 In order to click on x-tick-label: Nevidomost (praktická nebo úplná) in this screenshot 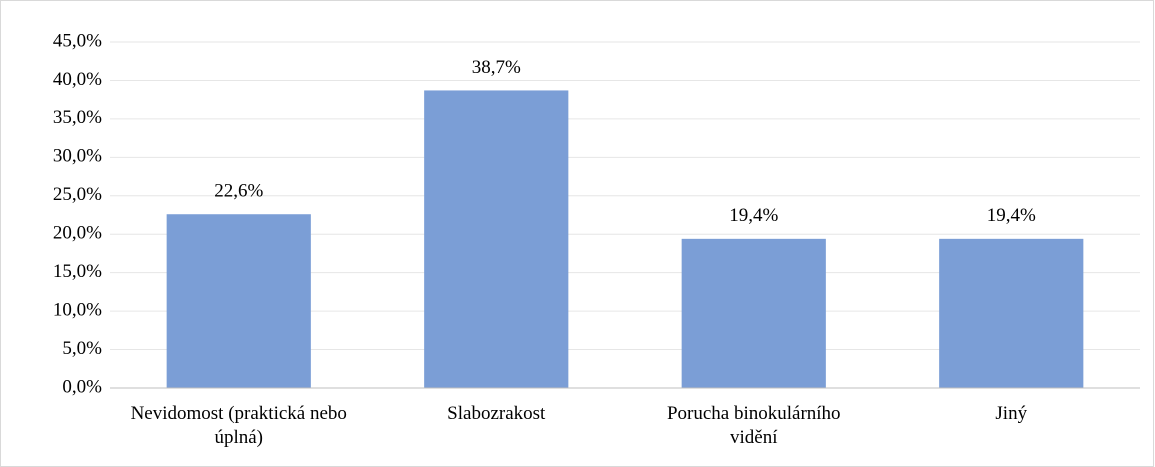, I will do `click(238, 425)`.